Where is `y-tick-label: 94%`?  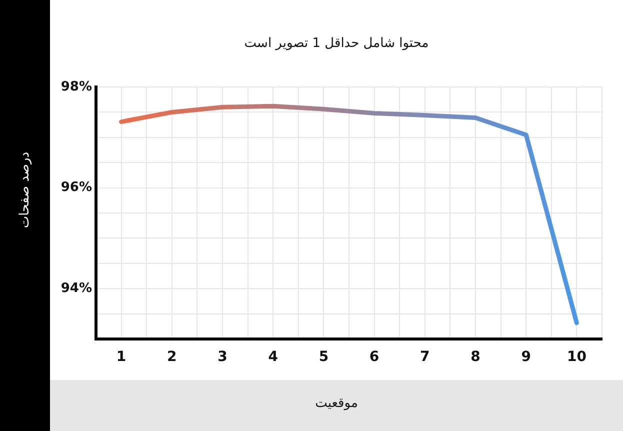 y-tick-label: 94% is located at coordinates (76, 288).